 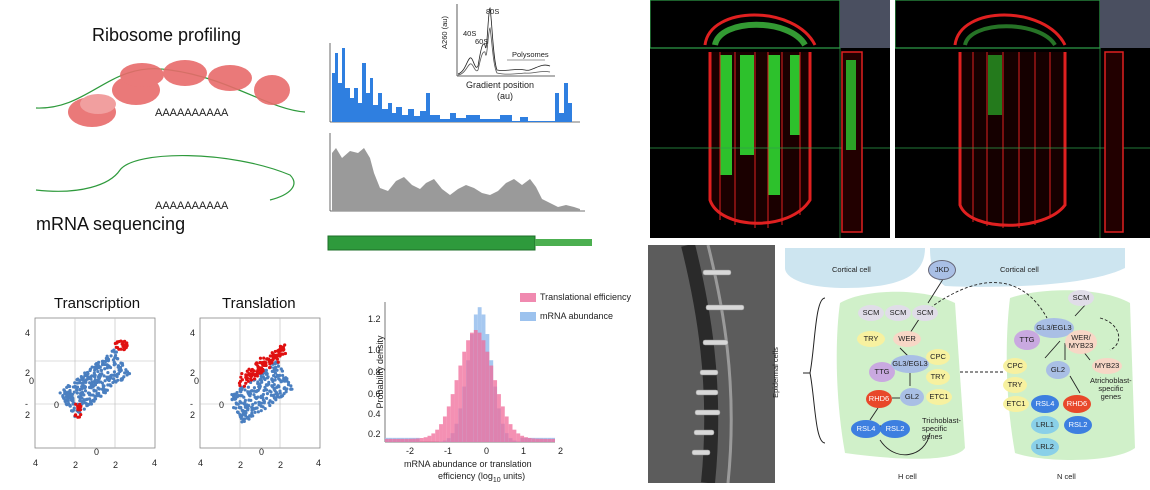 I want to click on translation-title: Translation, so click(x=259, y=303).